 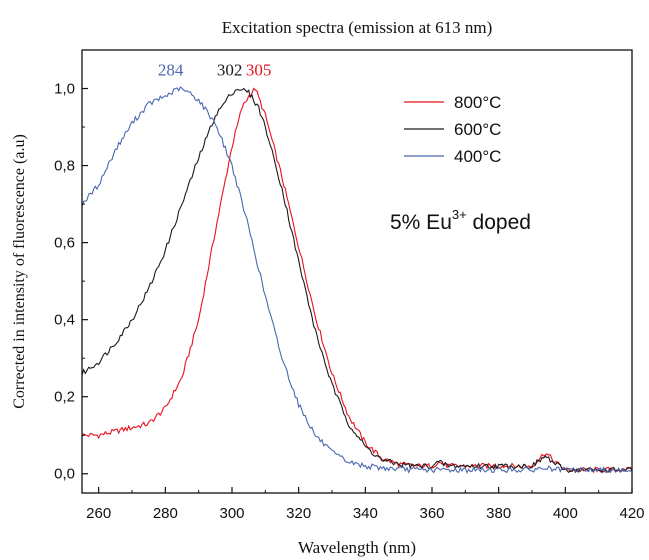 I want to click on x-tick-label: 340, so click(x=365, y=513).